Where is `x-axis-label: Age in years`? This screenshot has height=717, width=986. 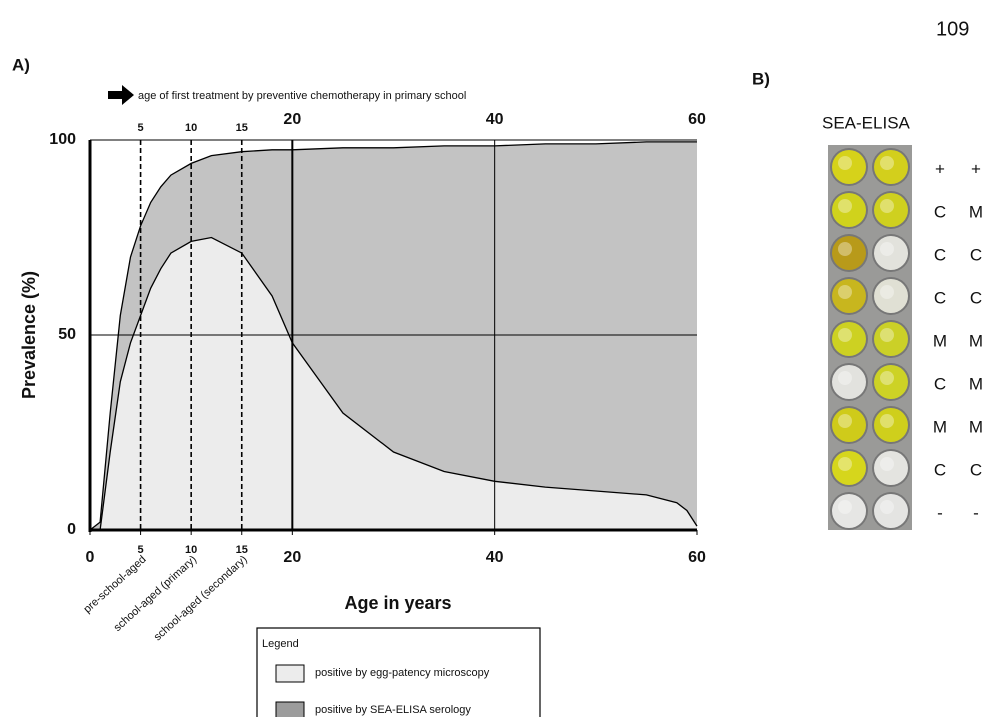
x-axis-label: Age in years is located at coordinates (397, 603).